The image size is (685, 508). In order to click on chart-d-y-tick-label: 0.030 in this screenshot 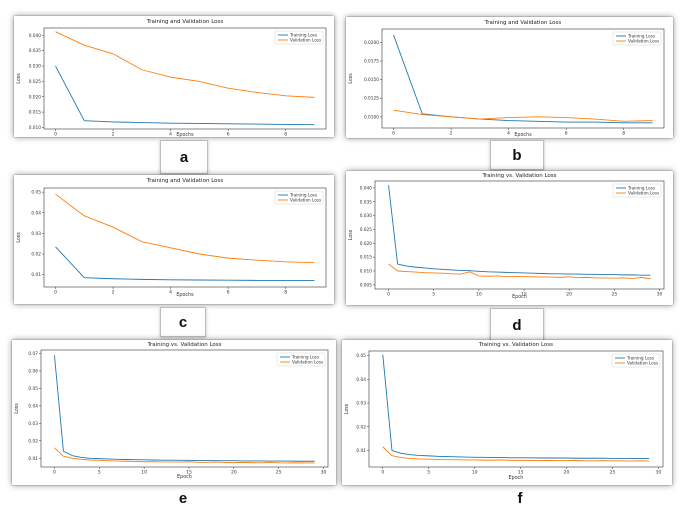, I will do `click(366, 216)`.